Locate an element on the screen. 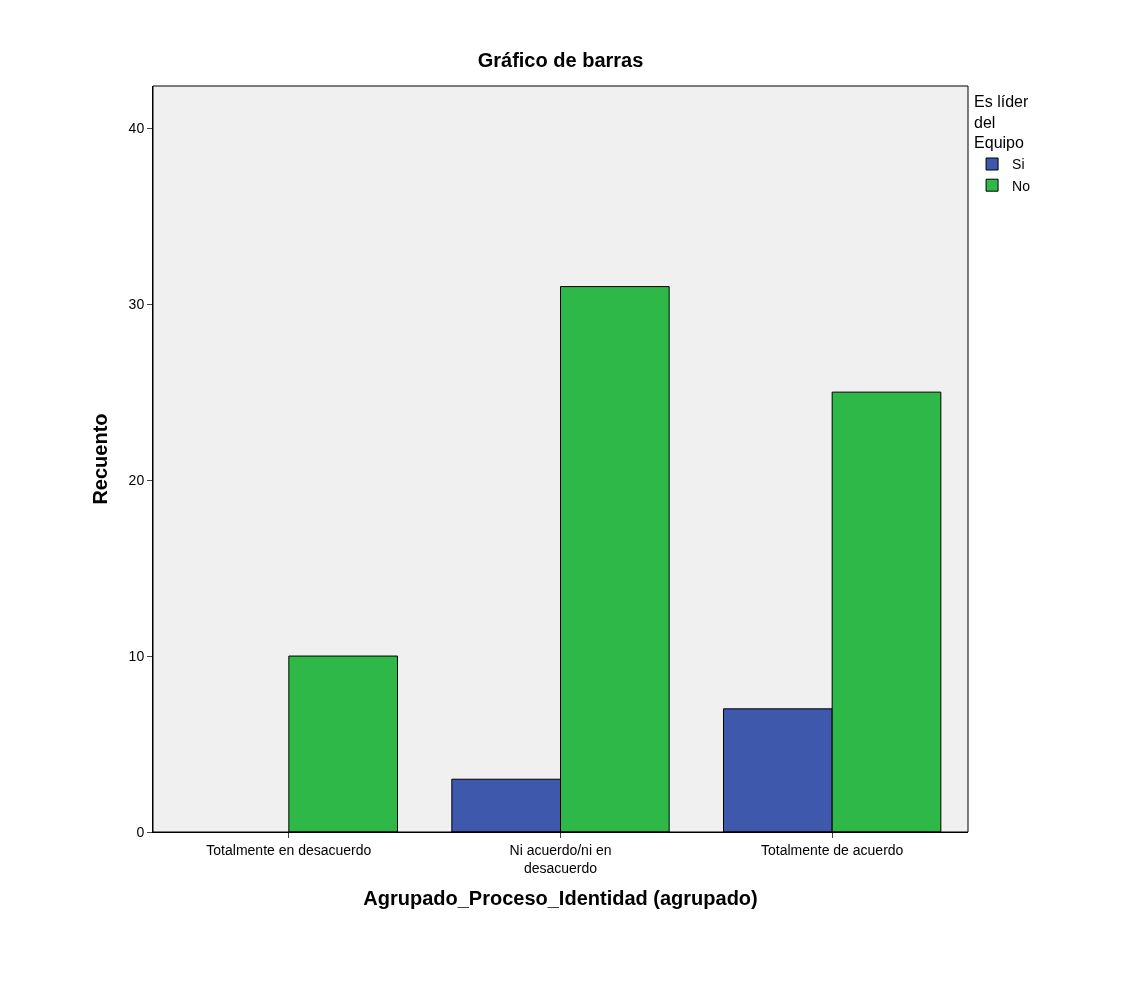  x-axis-title: Agrupado_Proceso_Identidad (agrupado) is located at coordinates (560, 897).